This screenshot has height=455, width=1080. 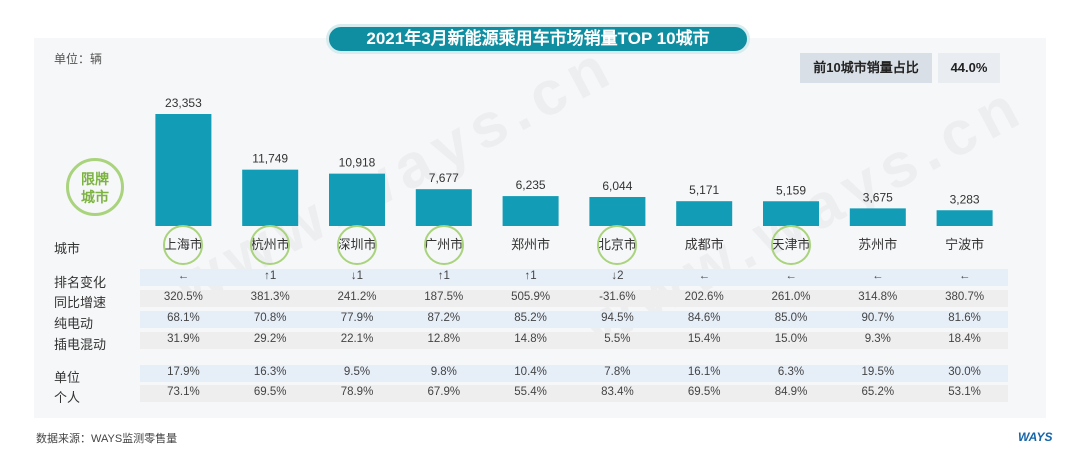 What do you see at coordinates (530, 244) in the screenshot?
I see `category-label: 郑州市` at bounding box center [530, 244].